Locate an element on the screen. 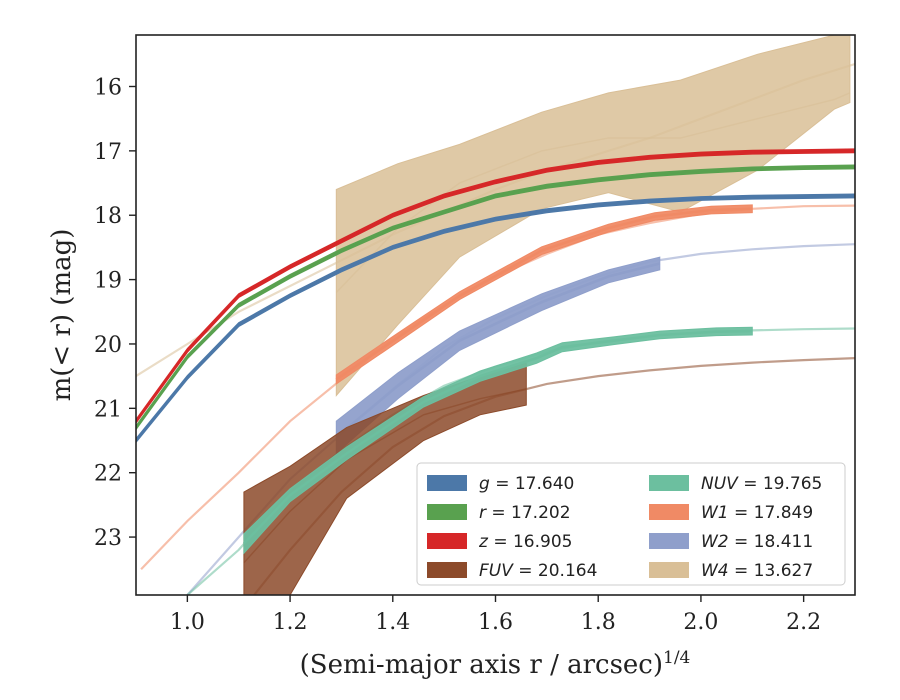  series-fuv-band is located at coordinates (385, 478).